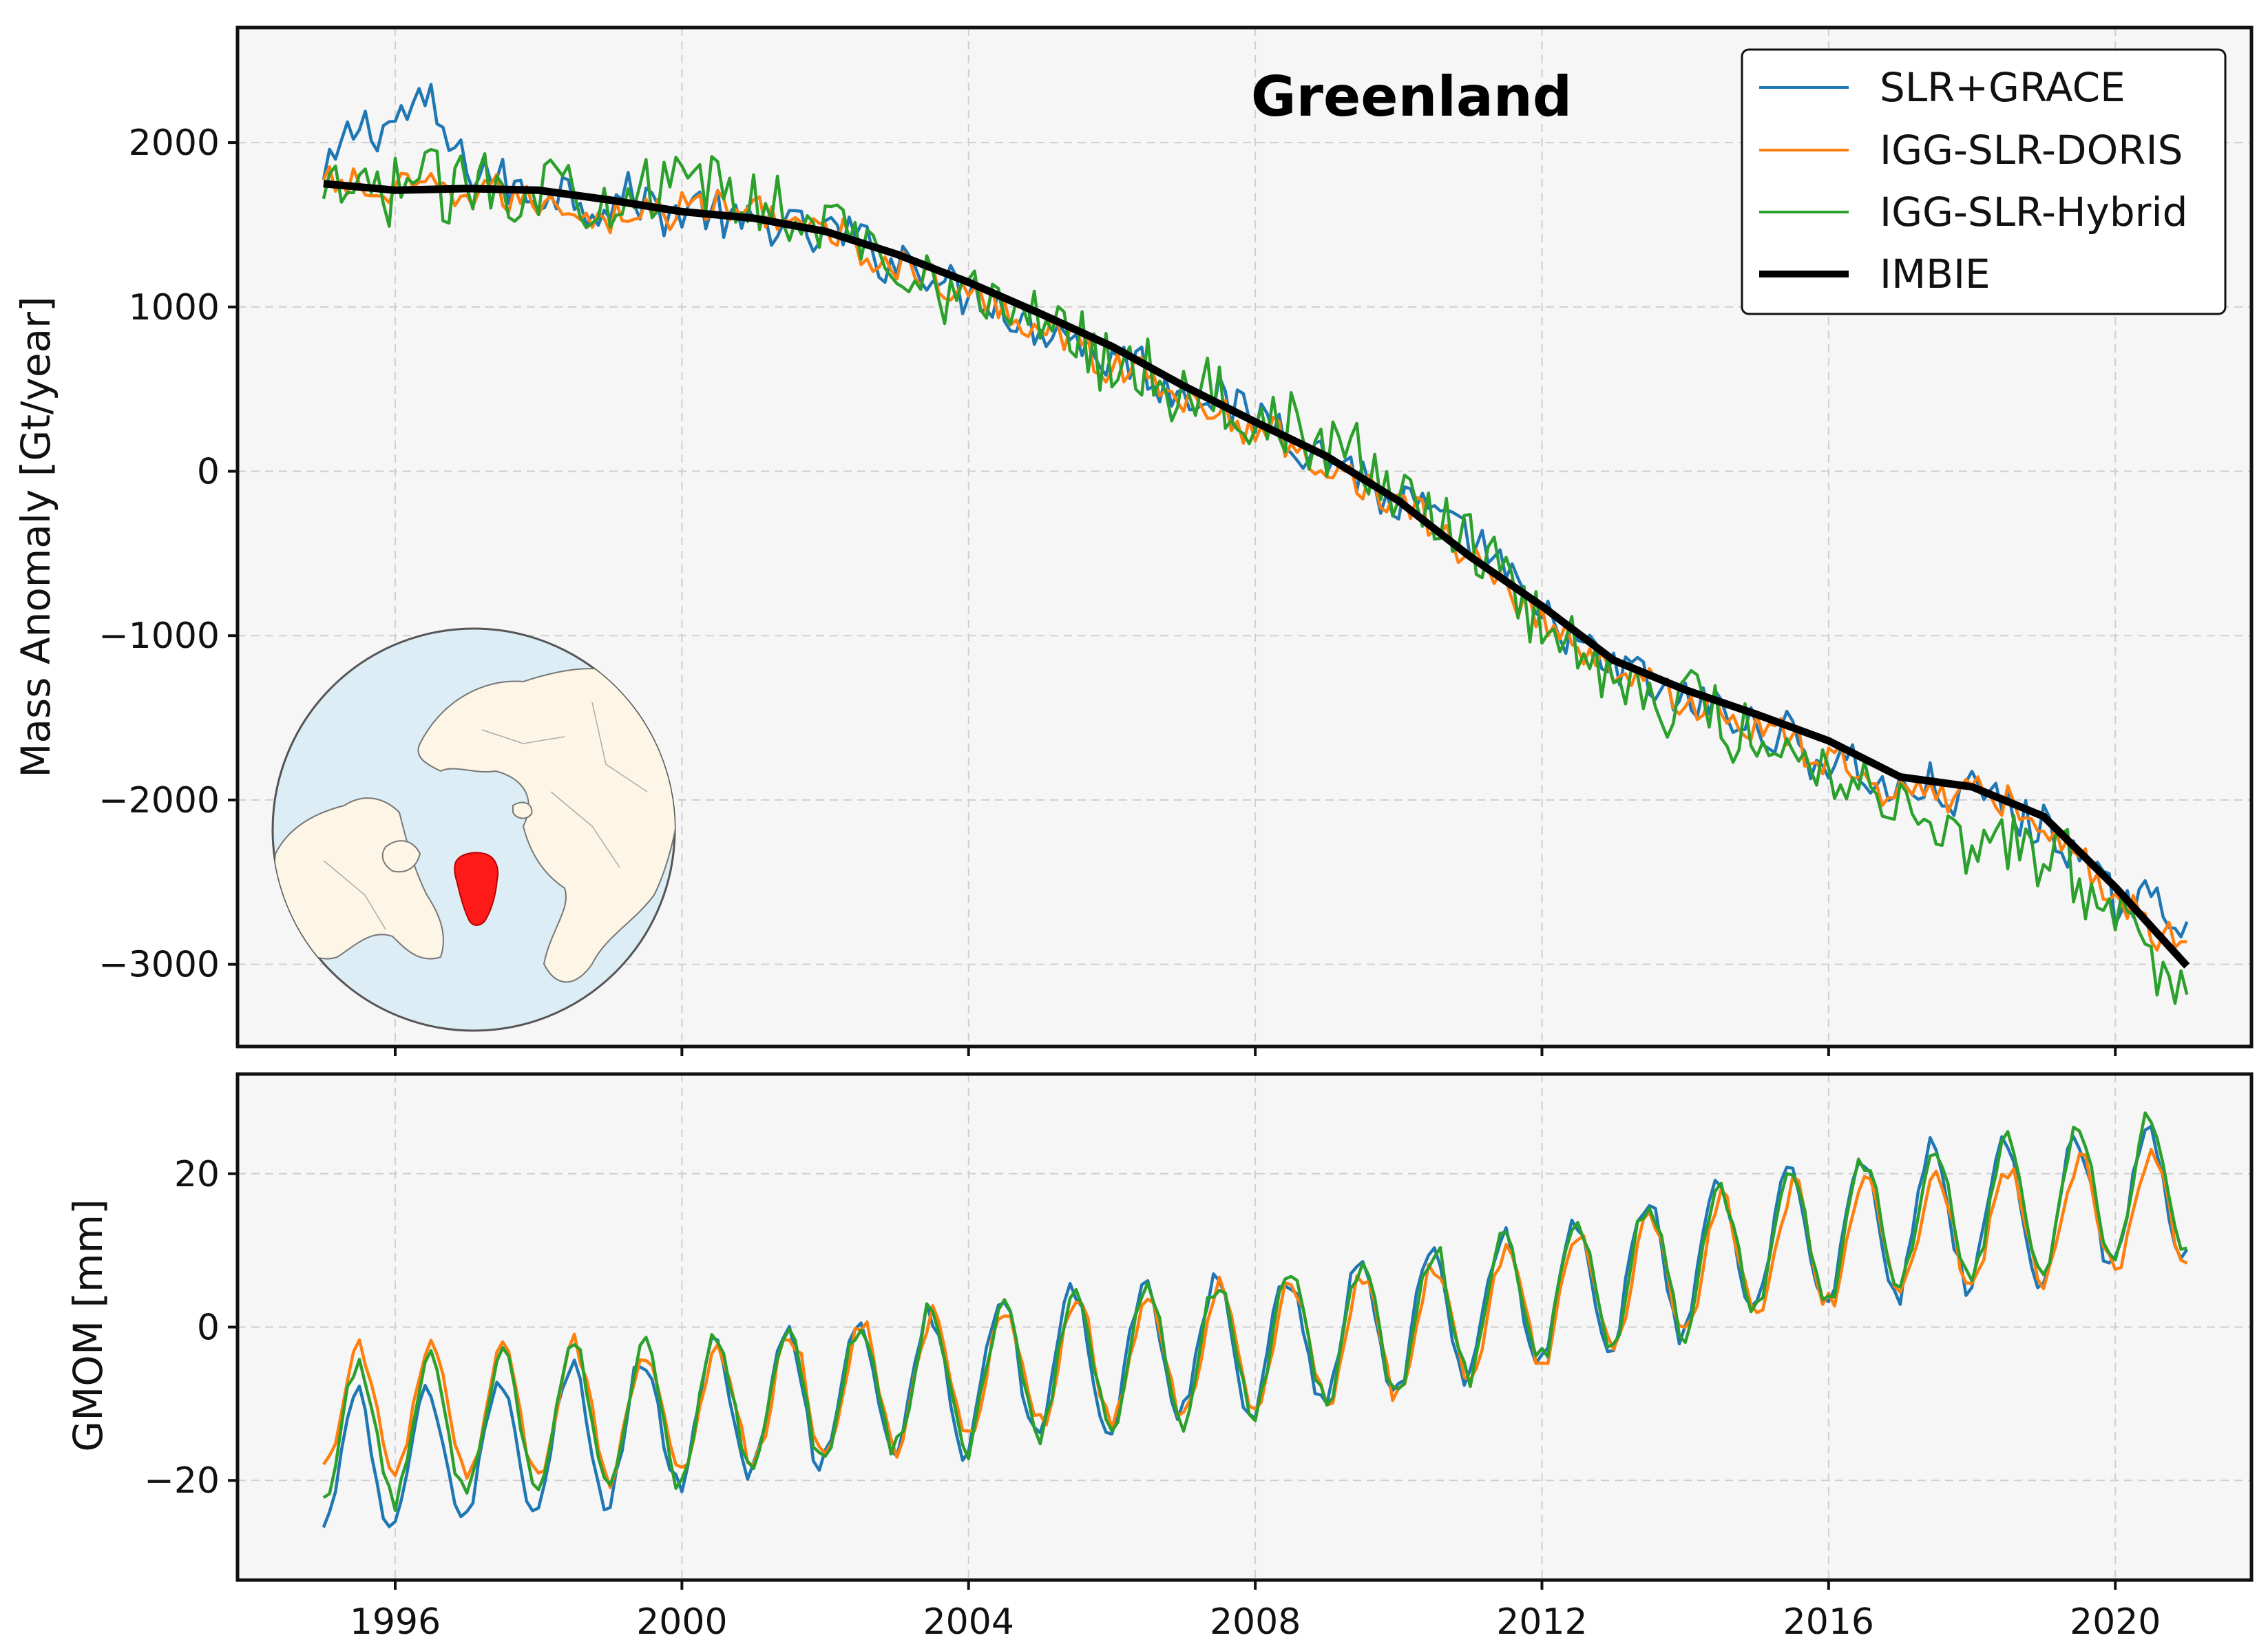  I want to click on greenland-locator-globe, so click(473, 829).